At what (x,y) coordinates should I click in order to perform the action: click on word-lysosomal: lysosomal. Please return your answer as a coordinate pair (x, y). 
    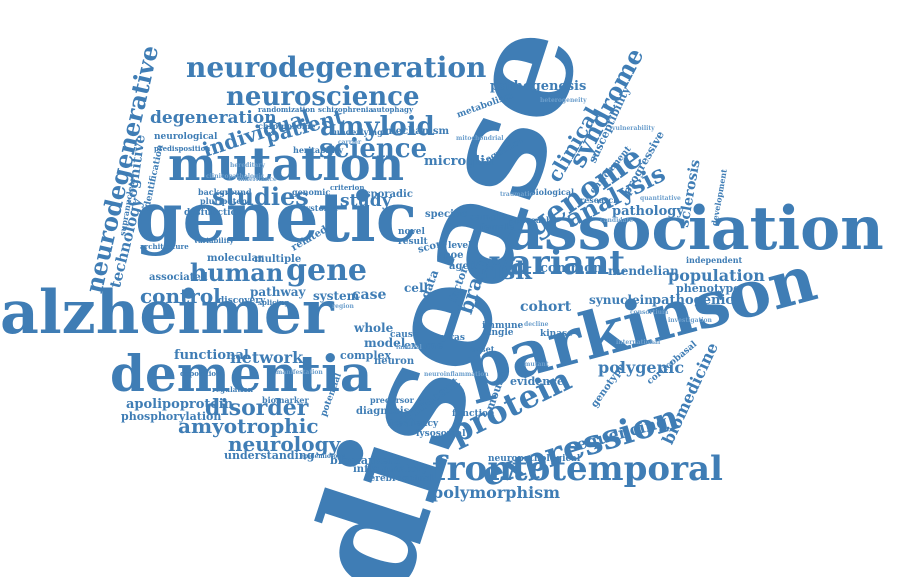
    Looking at the image, I should click on (441, 434).